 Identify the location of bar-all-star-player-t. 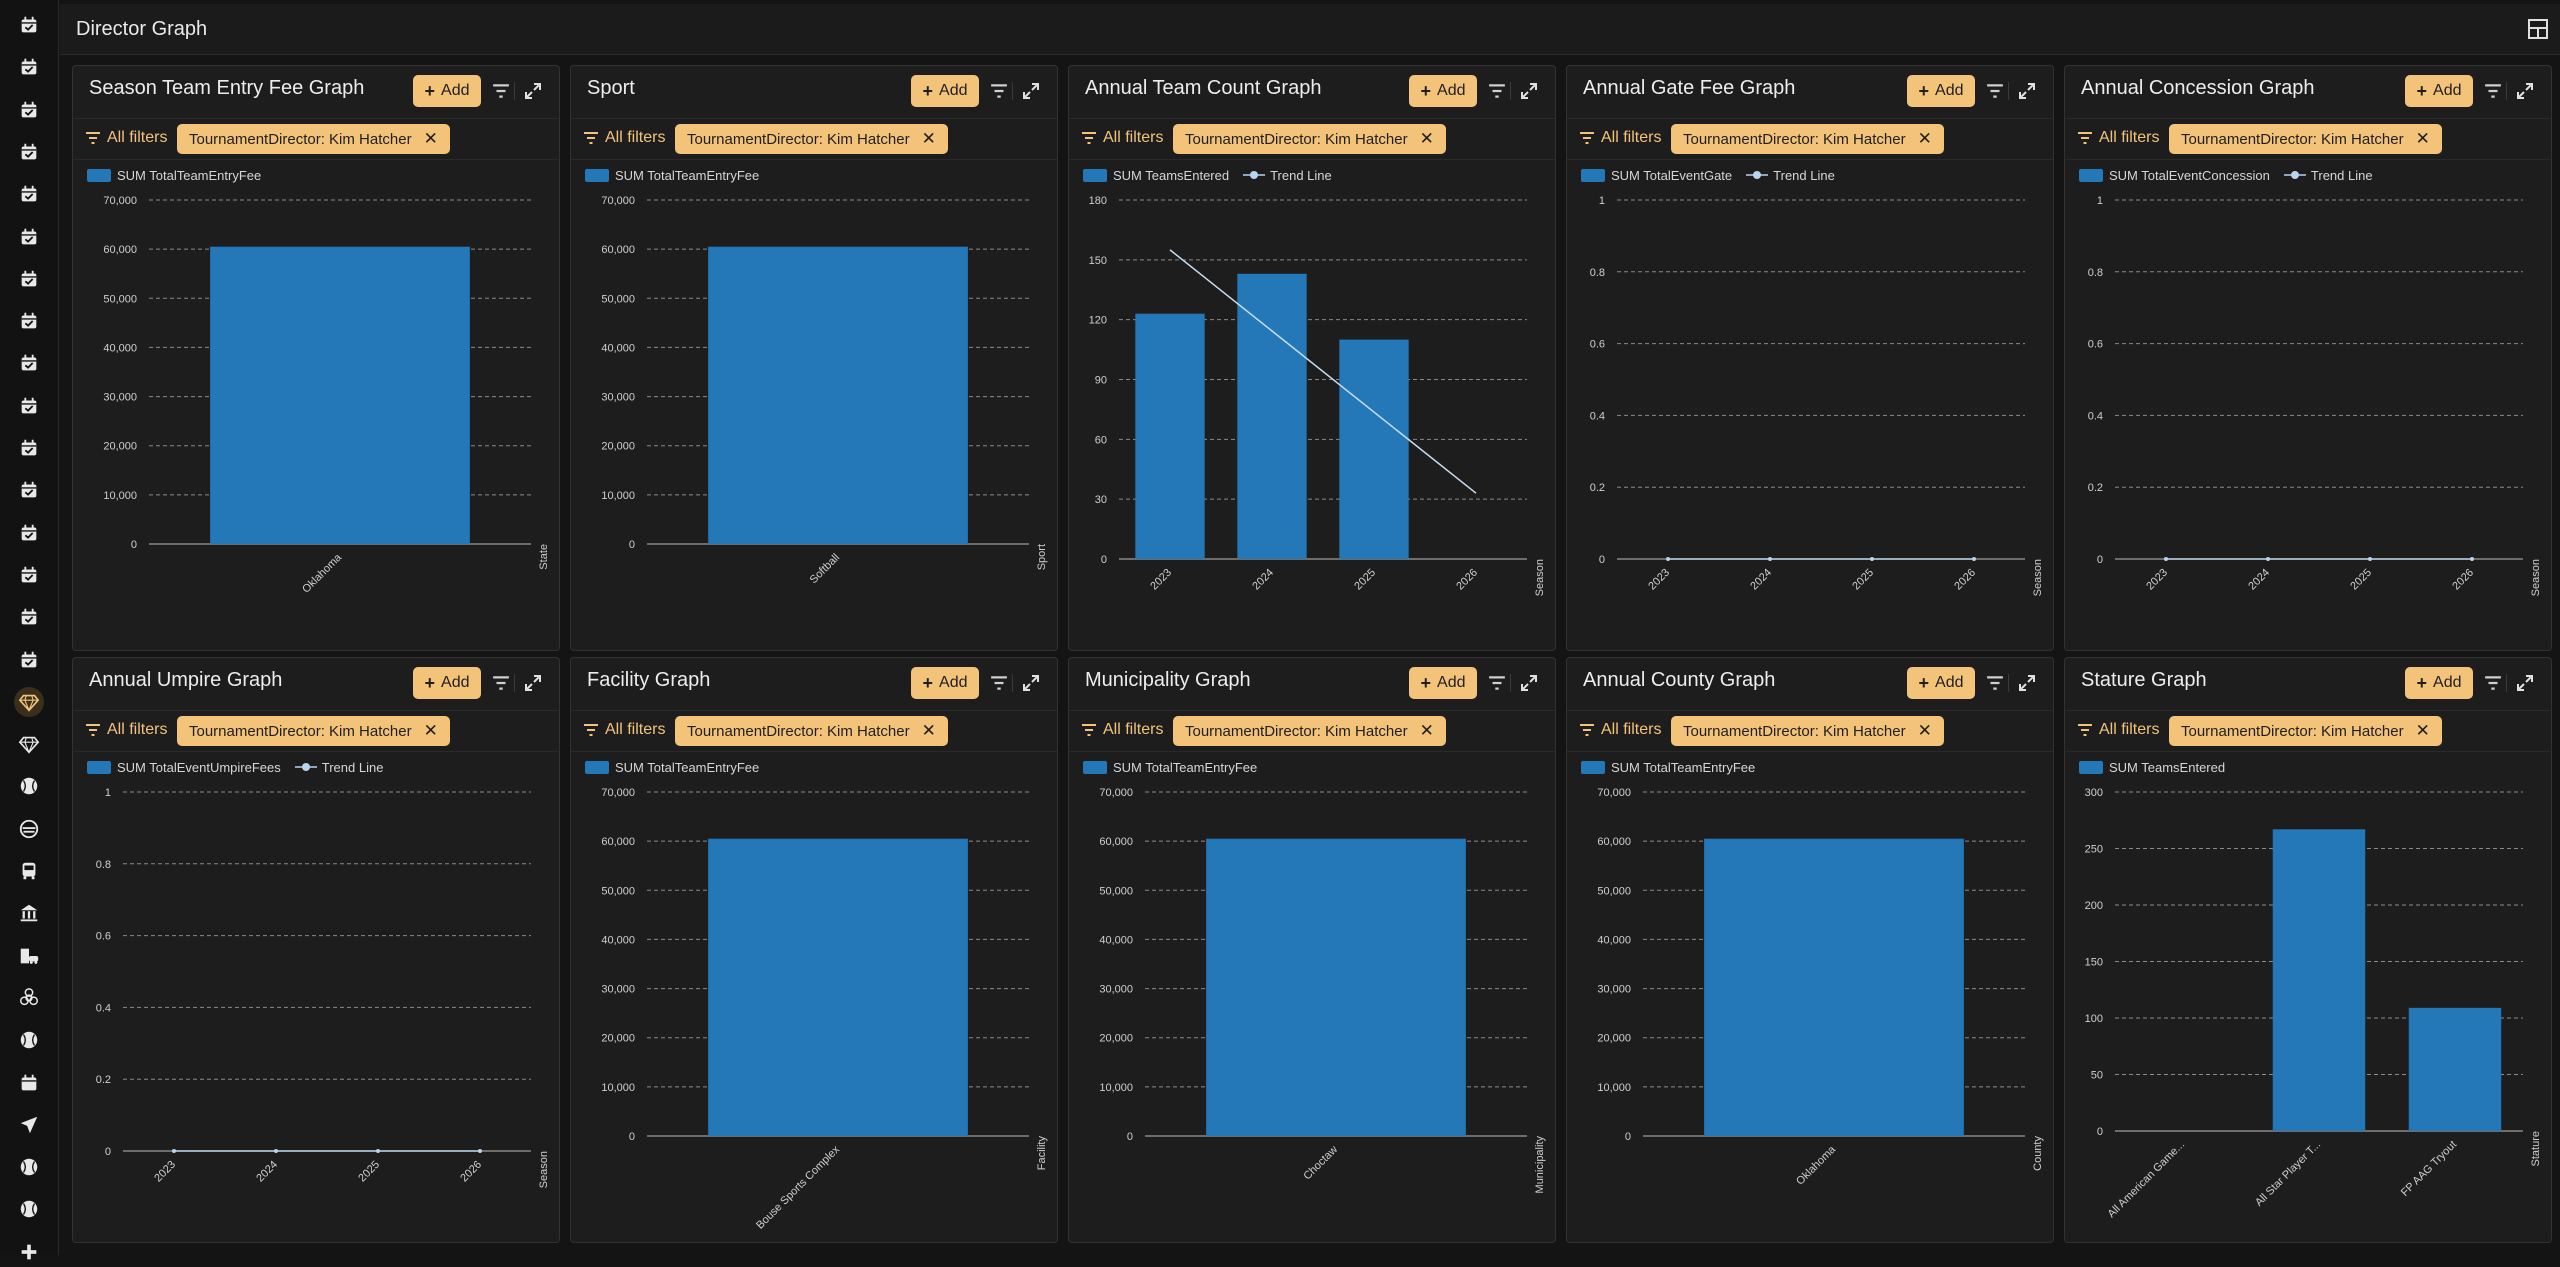
(2319, 980).